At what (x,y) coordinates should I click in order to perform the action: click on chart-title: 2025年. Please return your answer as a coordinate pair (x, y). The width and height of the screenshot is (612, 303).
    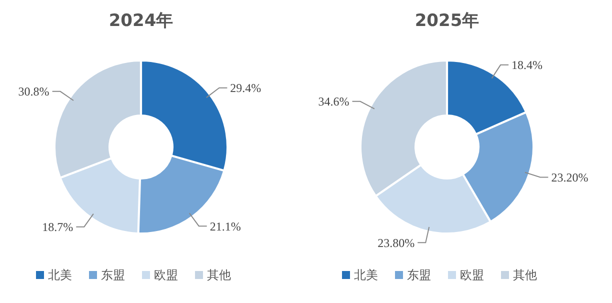
    Looking at the image, I should click on (447, 21).